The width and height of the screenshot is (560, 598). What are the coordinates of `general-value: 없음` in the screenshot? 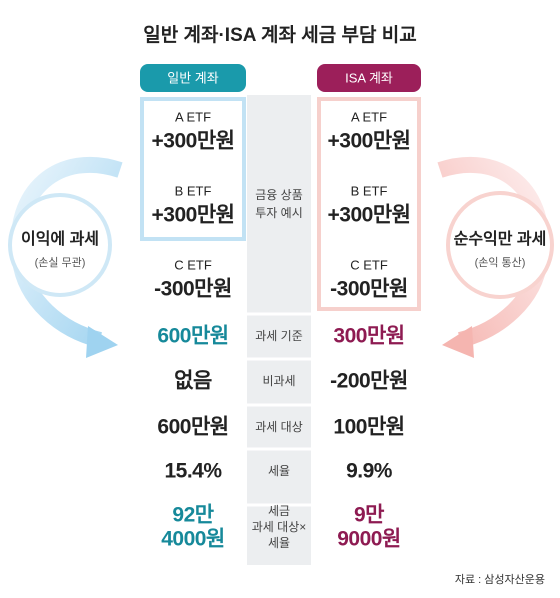 It's located at (193, 381).